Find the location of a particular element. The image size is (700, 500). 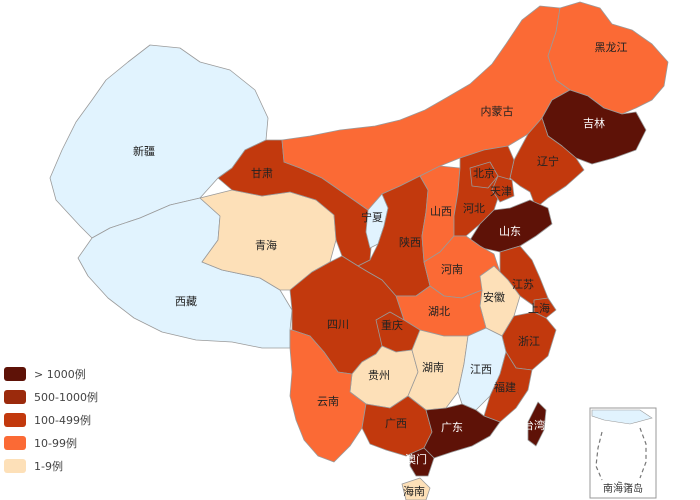

province-beijing is located at coordinates (484, 175).